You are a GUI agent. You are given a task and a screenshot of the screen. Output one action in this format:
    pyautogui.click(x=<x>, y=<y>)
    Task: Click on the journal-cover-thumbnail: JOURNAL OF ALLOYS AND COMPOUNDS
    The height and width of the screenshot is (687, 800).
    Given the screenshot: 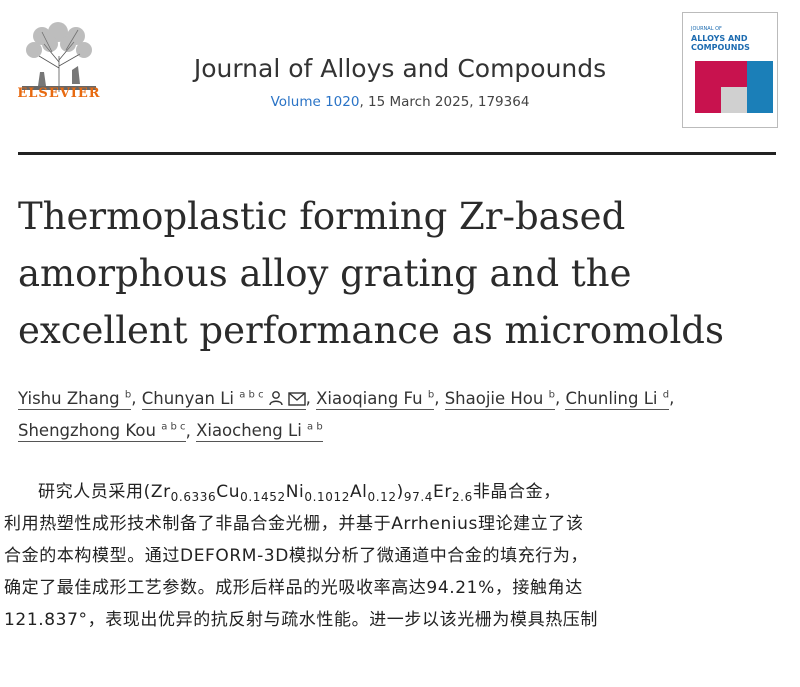 What is the action you would take?
    pyautogui.click(x=730, y=70)
    